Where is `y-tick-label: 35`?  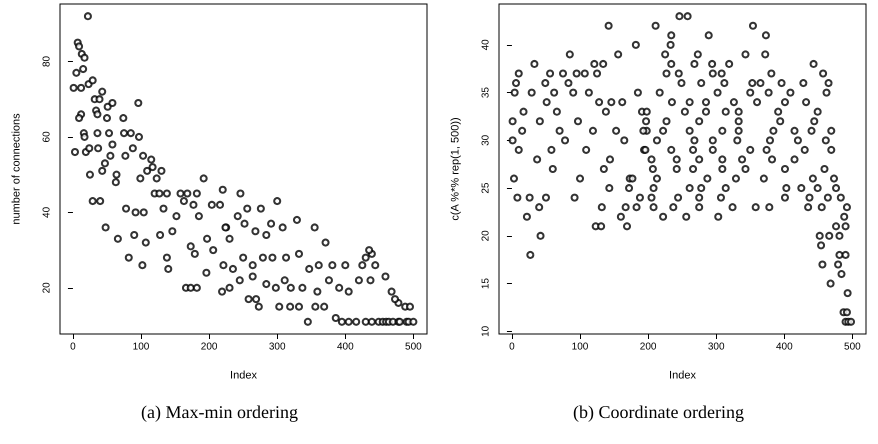 y-tick-label: 35 is located at coordinates (486, 92).